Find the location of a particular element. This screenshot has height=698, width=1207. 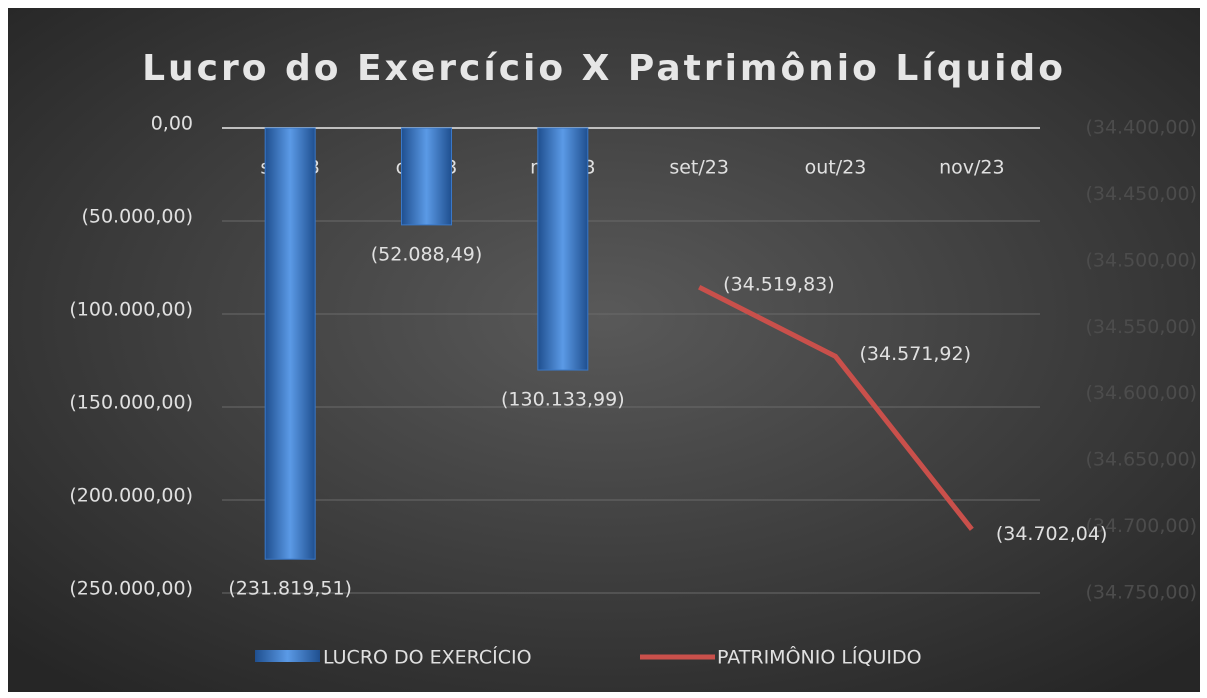

y-tick-label: (100.000,00) is located at coordinates (131, 310).